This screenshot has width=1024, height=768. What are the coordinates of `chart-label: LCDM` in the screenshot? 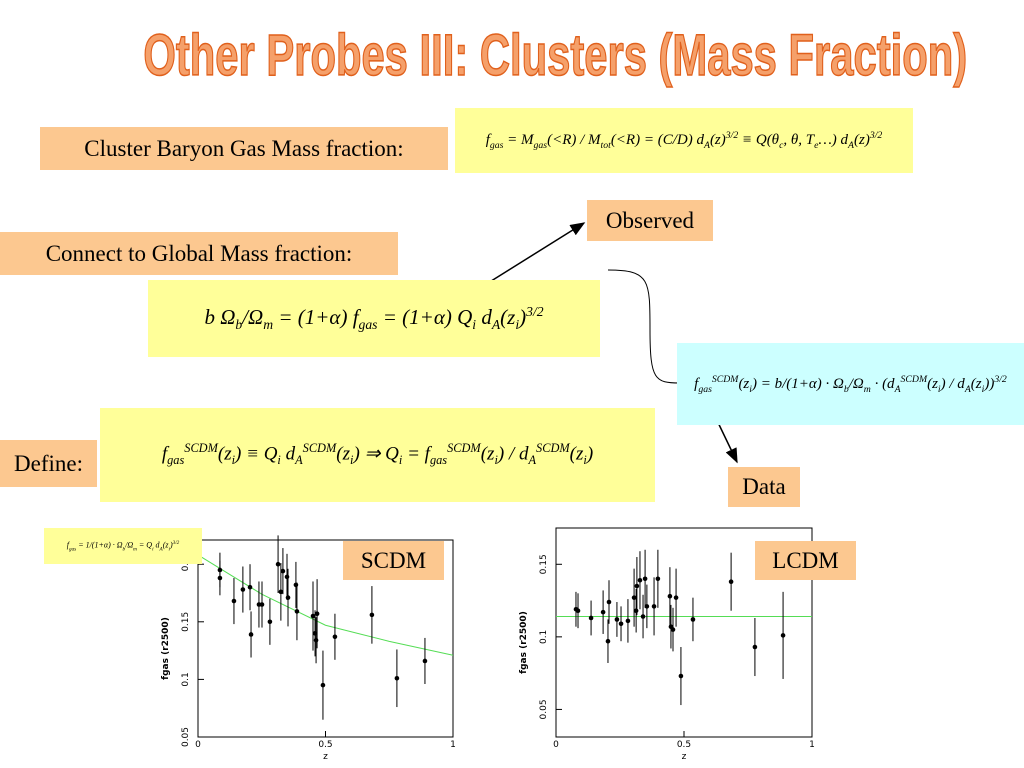 It's located at (805, 560).